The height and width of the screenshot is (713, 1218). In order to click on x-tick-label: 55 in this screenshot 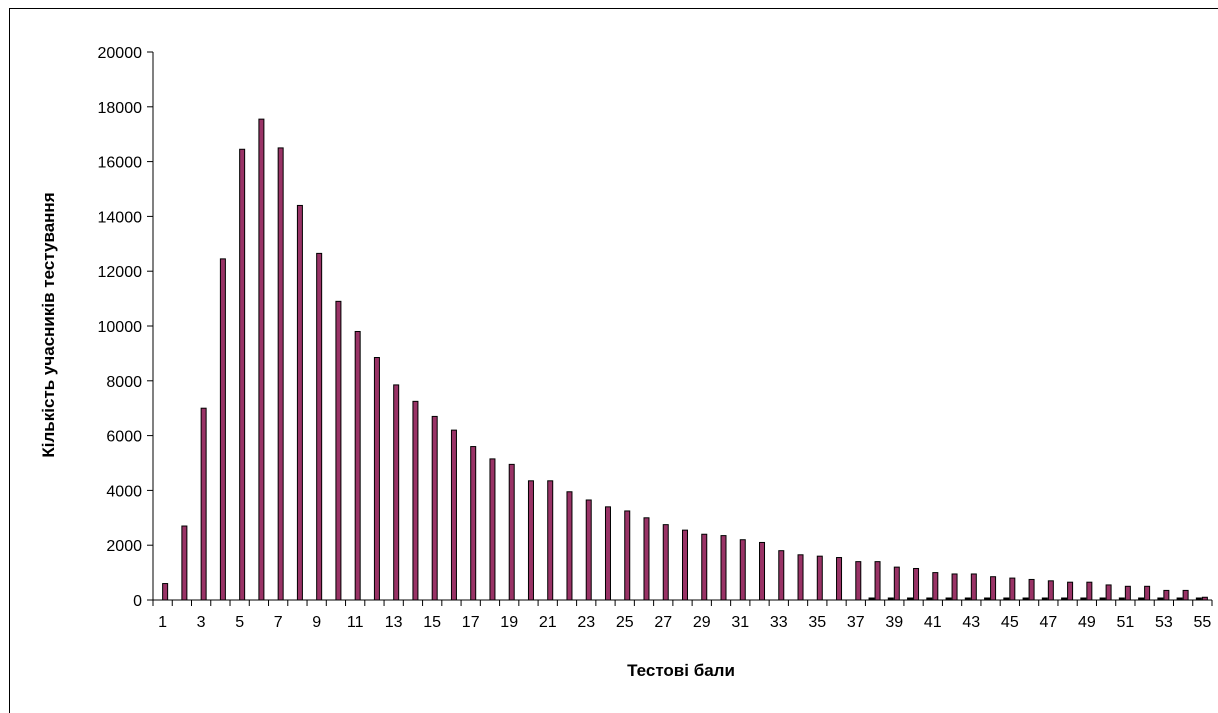, I will do `click(1202, 622)`.